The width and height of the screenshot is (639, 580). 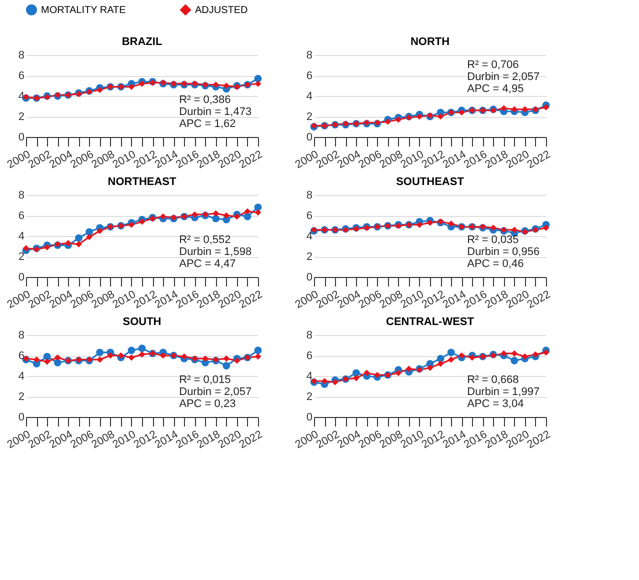 What do you see at coordinates (215, 252) in the screenshot?
I see `annotation: Durbin = 1,598` at bounding box center [215, 252].